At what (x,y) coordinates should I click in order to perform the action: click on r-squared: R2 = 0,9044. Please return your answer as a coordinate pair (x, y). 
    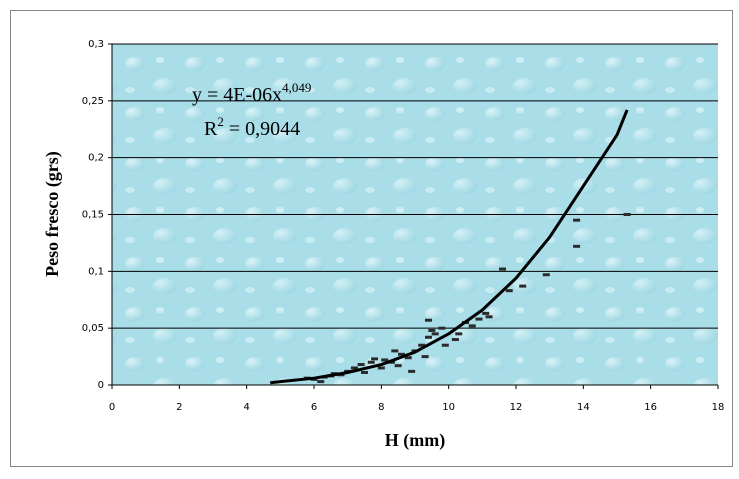
    Looking at the image, I should click on (252, 127).